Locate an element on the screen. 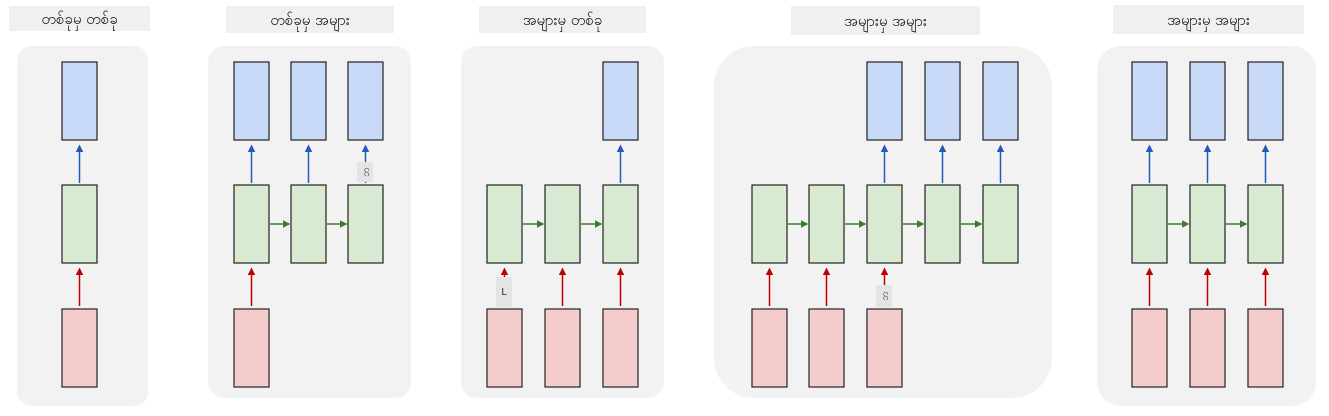 Image resolution: width=1329 pixels, height=416 pixels. panel-title: အများမှ တစ်ခု is located at coordinates (563, 21).